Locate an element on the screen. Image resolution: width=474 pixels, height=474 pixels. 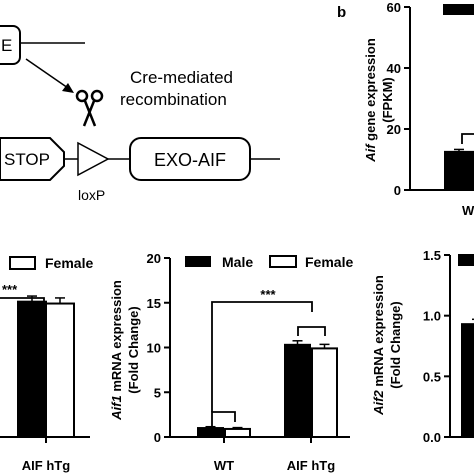
panel-b-bracket is located at coordinates (467, 138).